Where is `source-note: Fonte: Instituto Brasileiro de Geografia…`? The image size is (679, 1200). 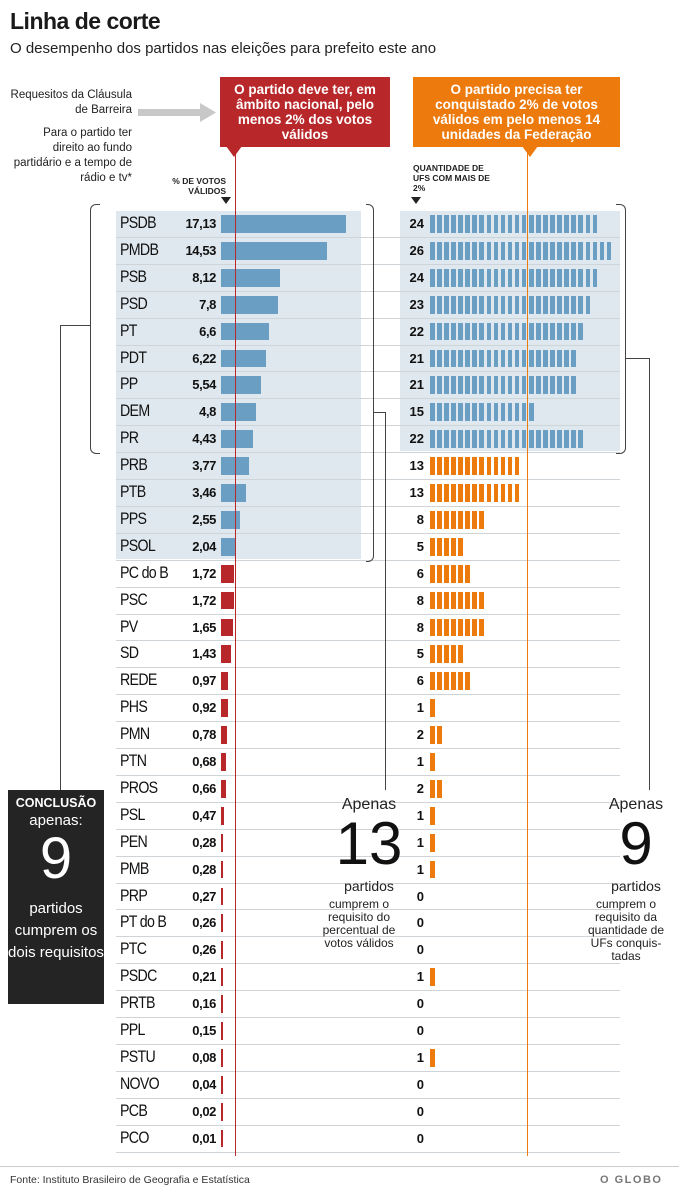 source-note: Fonte: Instituto Brasileiro de Geografia… is located at coordinates (130, 1180).